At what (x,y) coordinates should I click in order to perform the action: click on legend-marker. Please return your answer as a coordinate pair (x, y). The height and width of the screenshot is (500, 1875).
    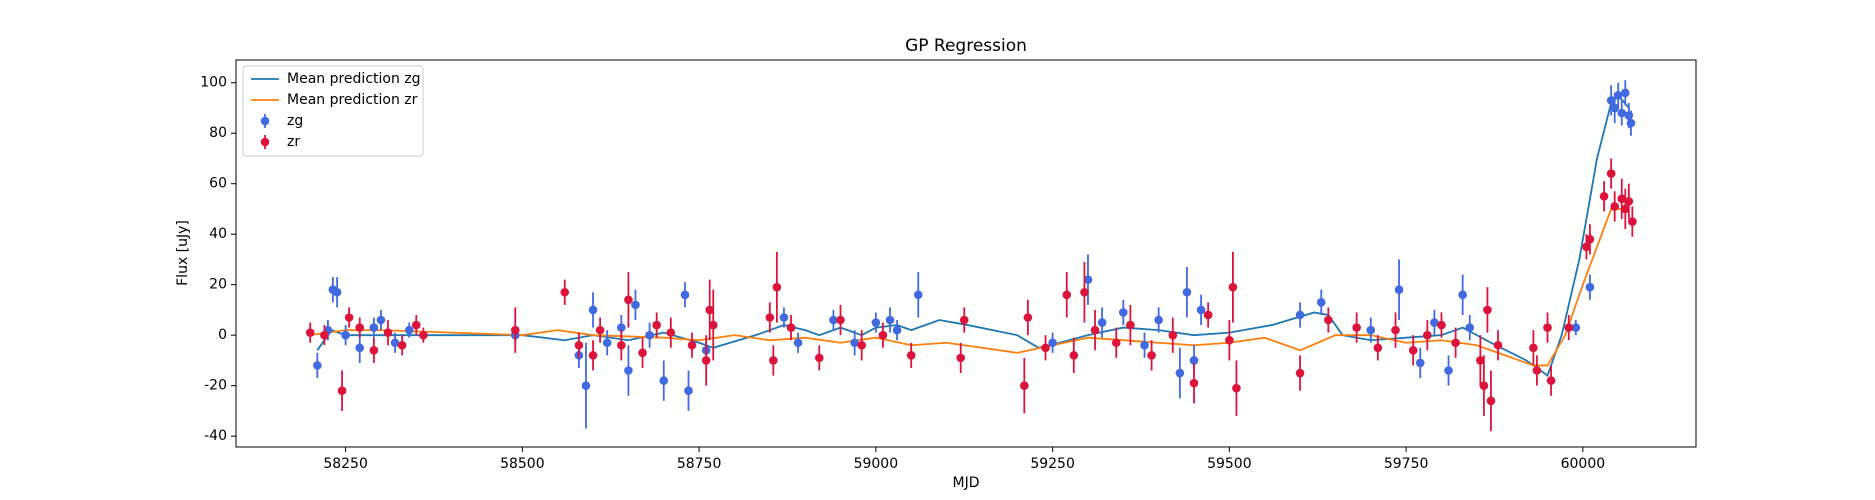
    Looking at the image, I should click on (265, 121).